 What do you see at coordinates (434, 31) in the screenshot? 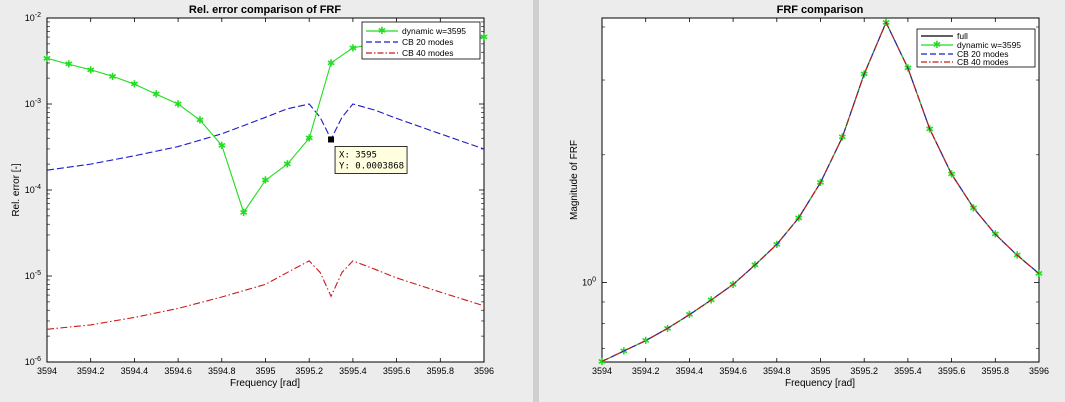
I see `legend-dynamic-label: dynamic w=3595` at bounding box center [434, 31].